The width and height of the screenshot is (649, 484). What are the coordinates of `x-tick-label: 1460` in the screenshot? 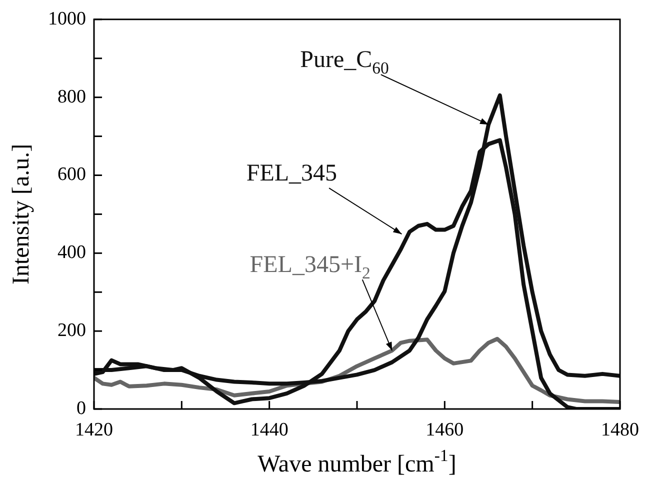 It's located at (445, 429).